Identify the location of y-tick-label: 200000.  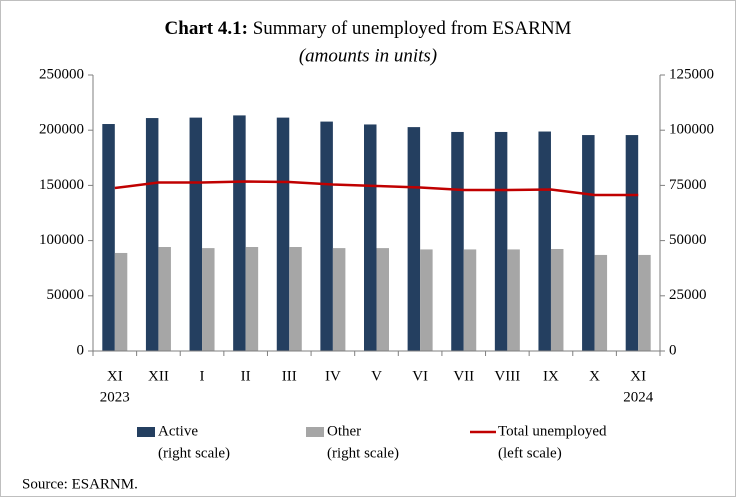
(61, 130).